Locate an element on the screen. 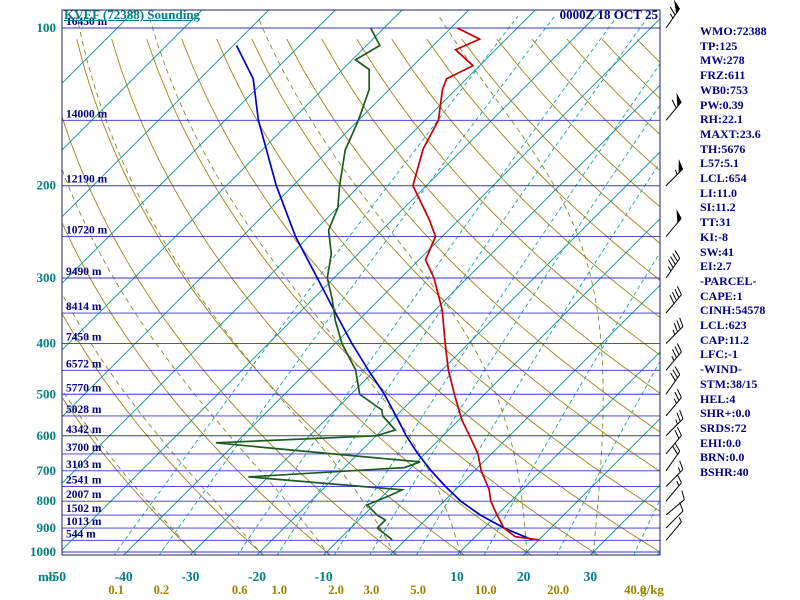 The height and width of the screenshot is (600, 800). mixing-ratio-line is located at coordinates (608, 457).